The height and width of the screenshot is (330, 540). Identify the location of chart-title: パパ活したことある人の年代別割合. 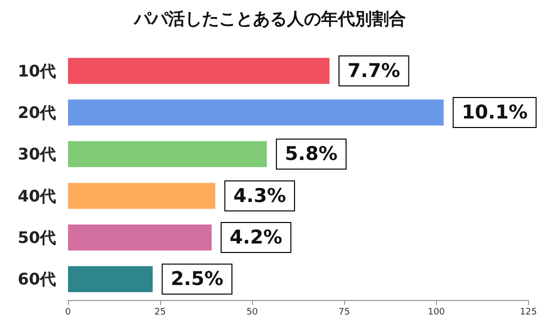
(269, 20).